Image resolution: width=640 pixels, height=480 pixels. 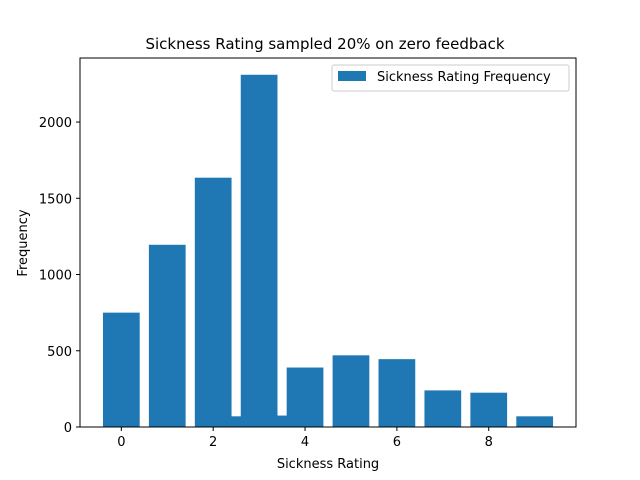 What do you see at coordinates (121, 442) in the screenshot?
I see `x-tick-label: 0` at bounding box center [121, 442].